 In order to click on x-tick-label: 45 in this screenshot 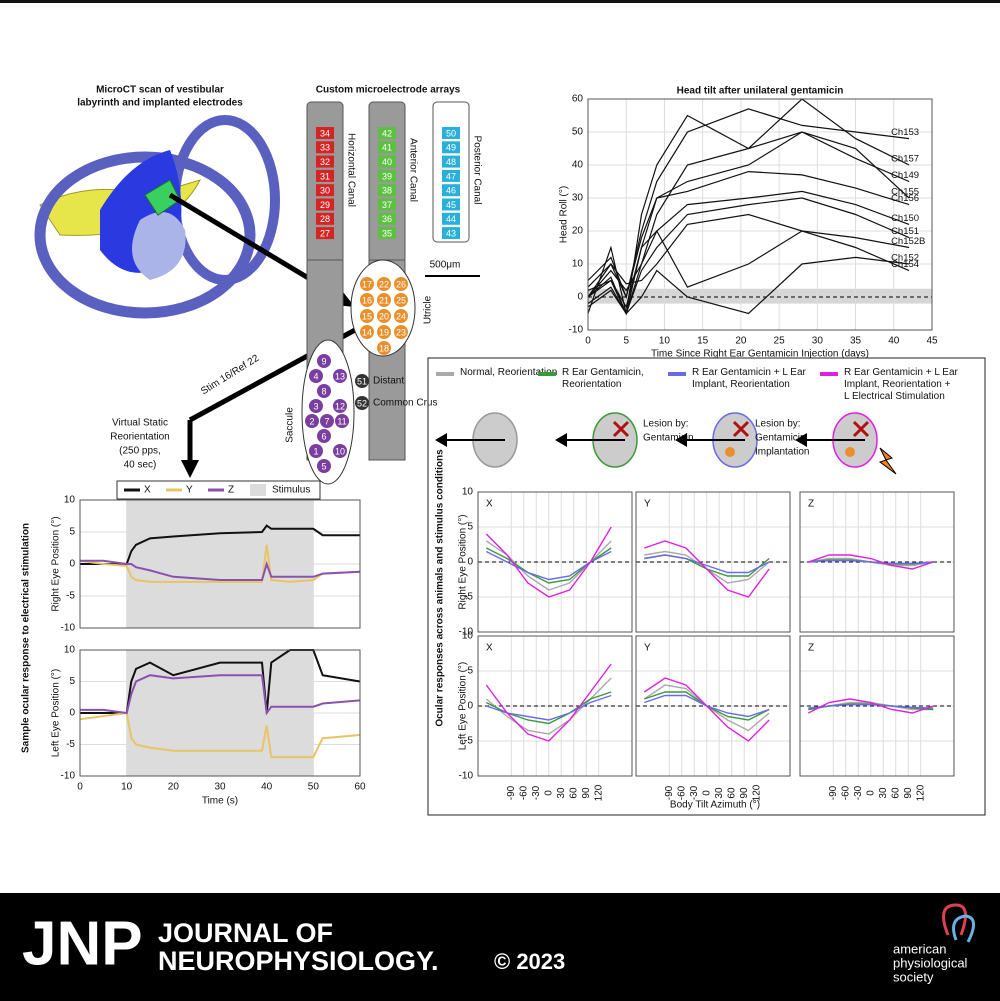, I will do `click(932, 341)`.